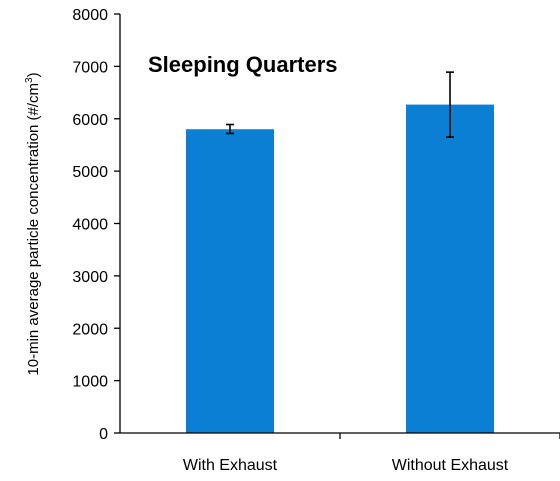 This screenshot has width=560, height=481. Describe the element at coordinates (29, 80) in the screenshot. I see `y-axis-label-superscript: 3` at that location.